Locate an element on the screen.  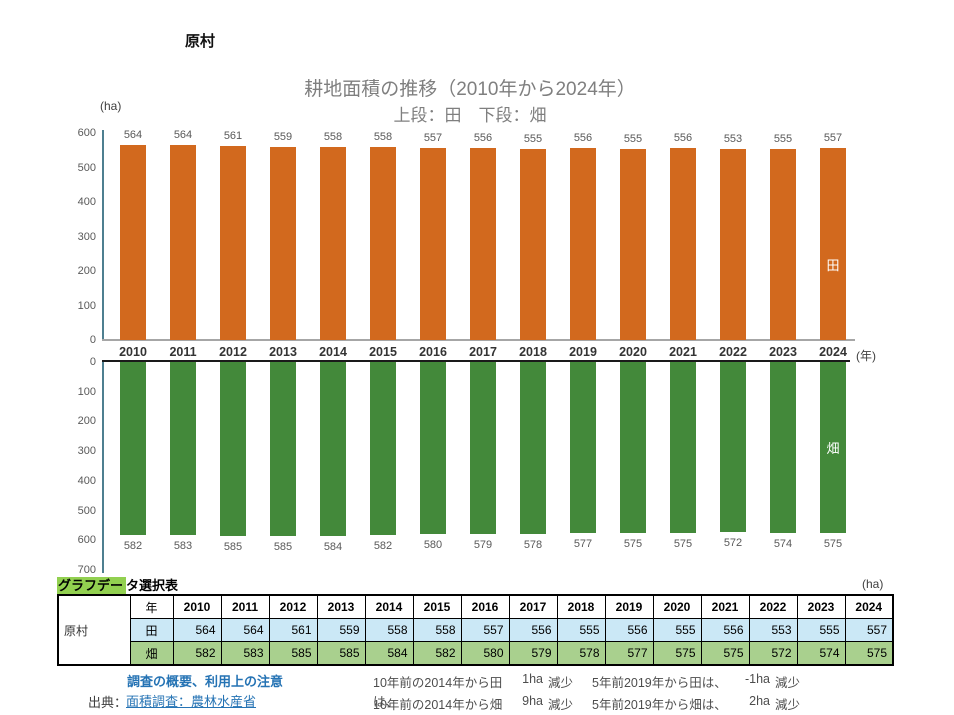
table-value-cell: 585 is located at coordinates (341, 653).